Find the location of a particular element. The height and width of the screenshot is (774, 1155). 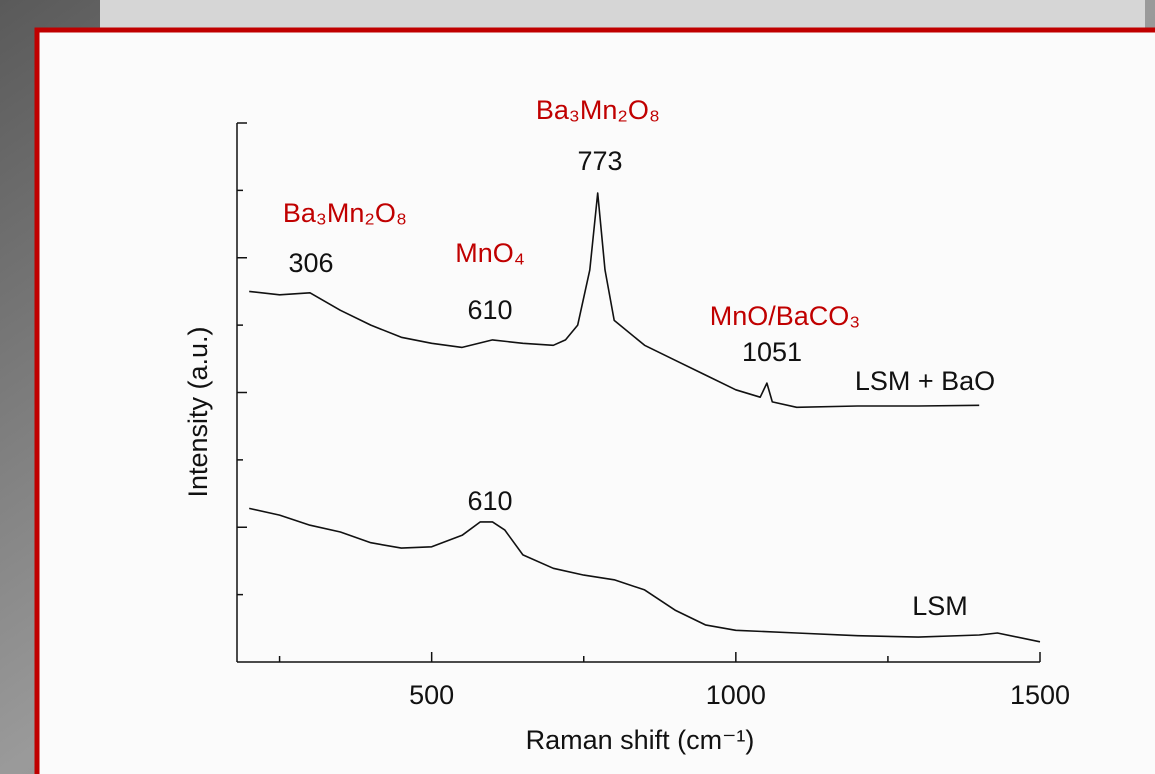

annotation: MnO/BaCO₃ is located at coordinates (785, 316).